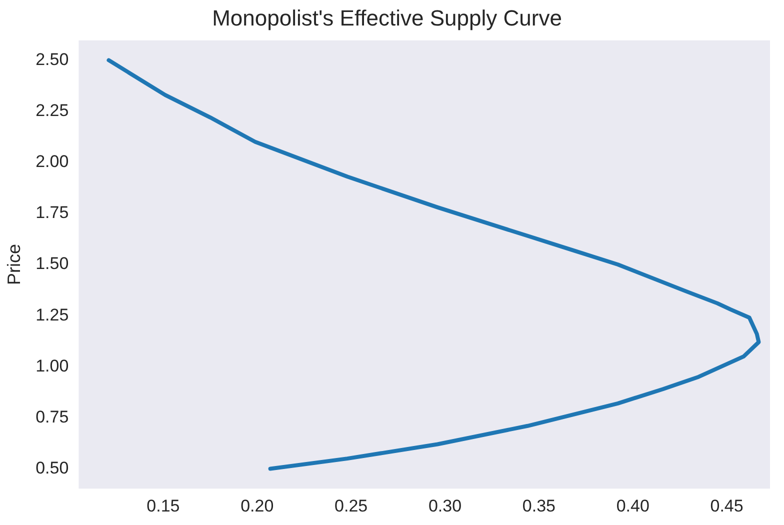 This screenshot has height=525, width=784. What do you see at coordinates (14, 265) in the screenshot?
I see `y-axis-title: Price` at bounding box center [14, 265].